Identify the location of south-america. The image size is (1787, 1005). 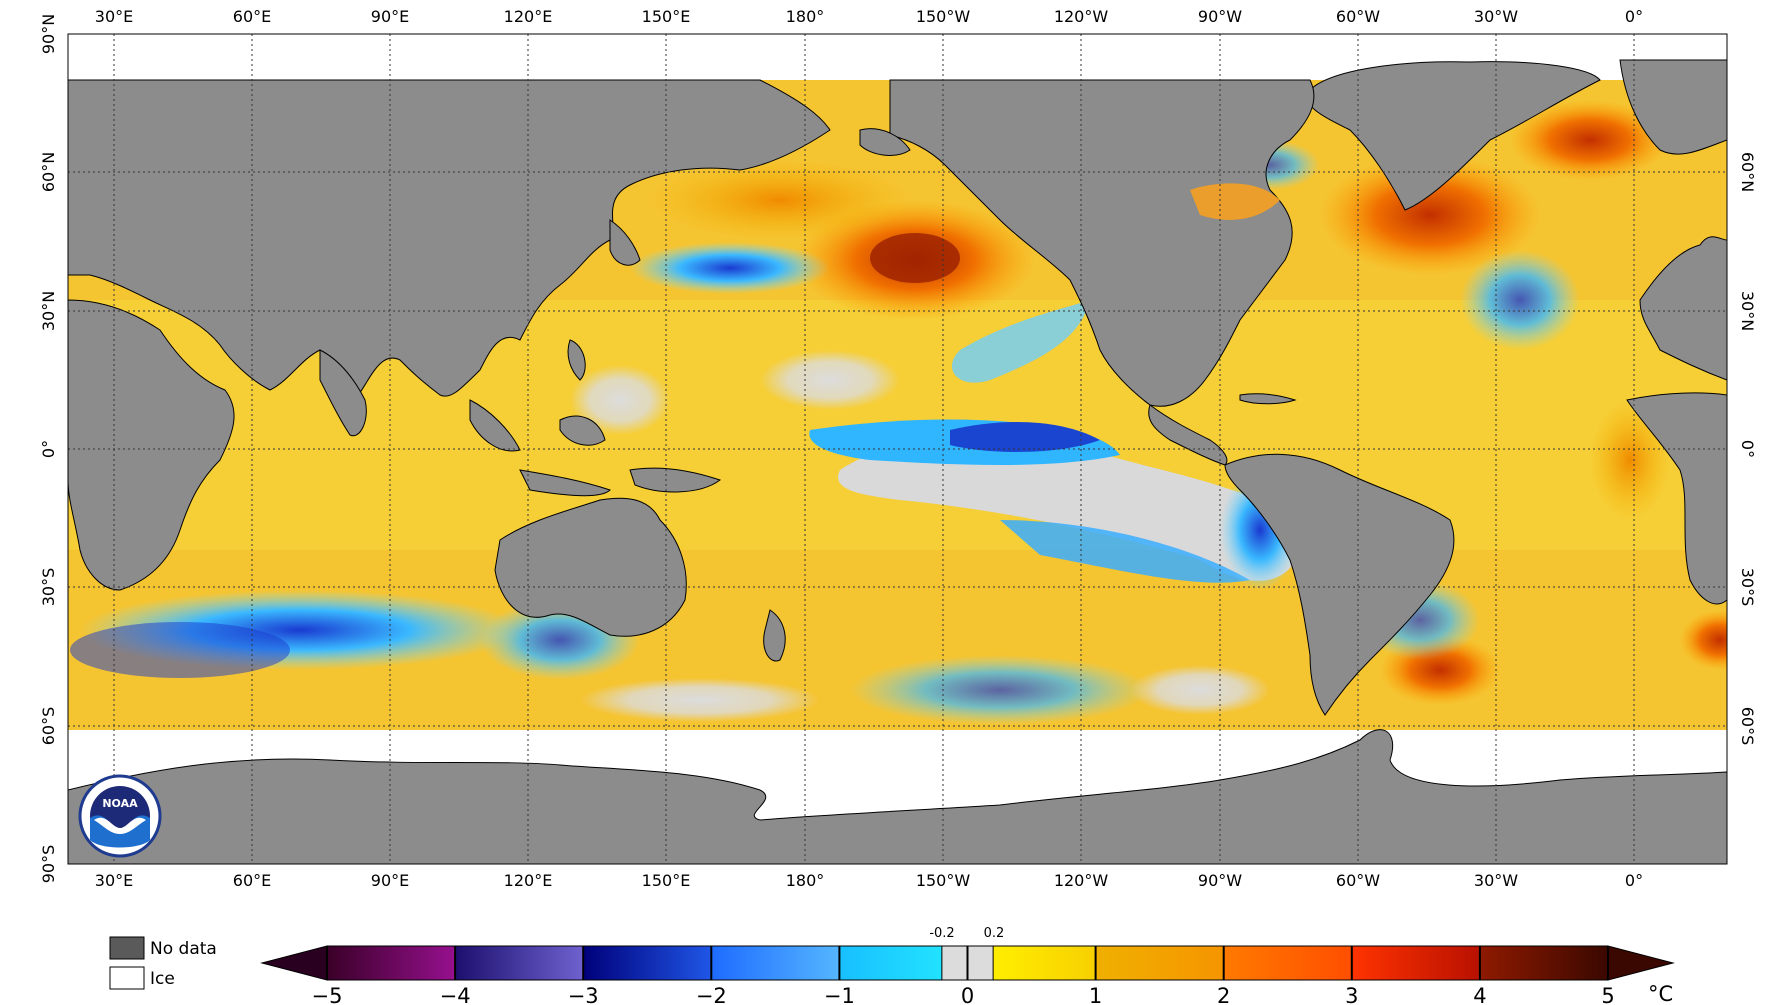
(1339, 584).